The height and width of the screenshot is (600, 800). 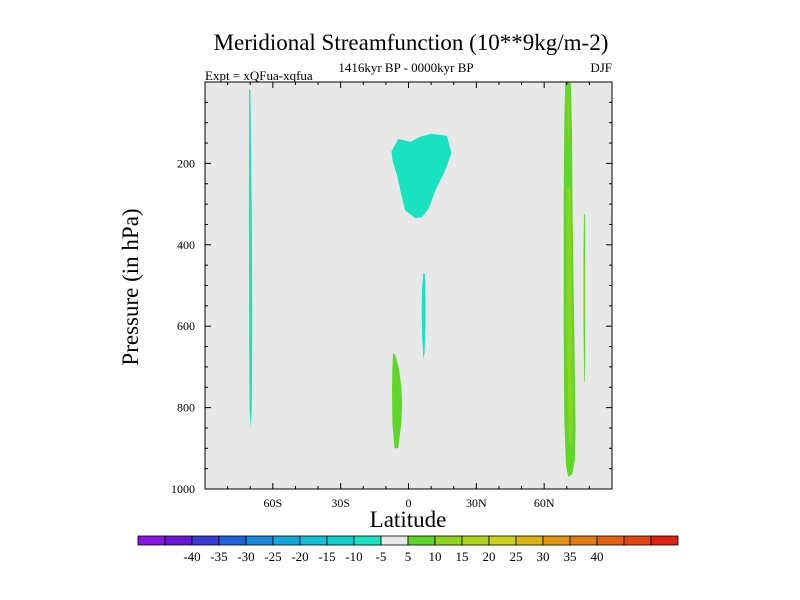 I want to click on contour-cyan-mid-sliver, so click(x=423, y=316).